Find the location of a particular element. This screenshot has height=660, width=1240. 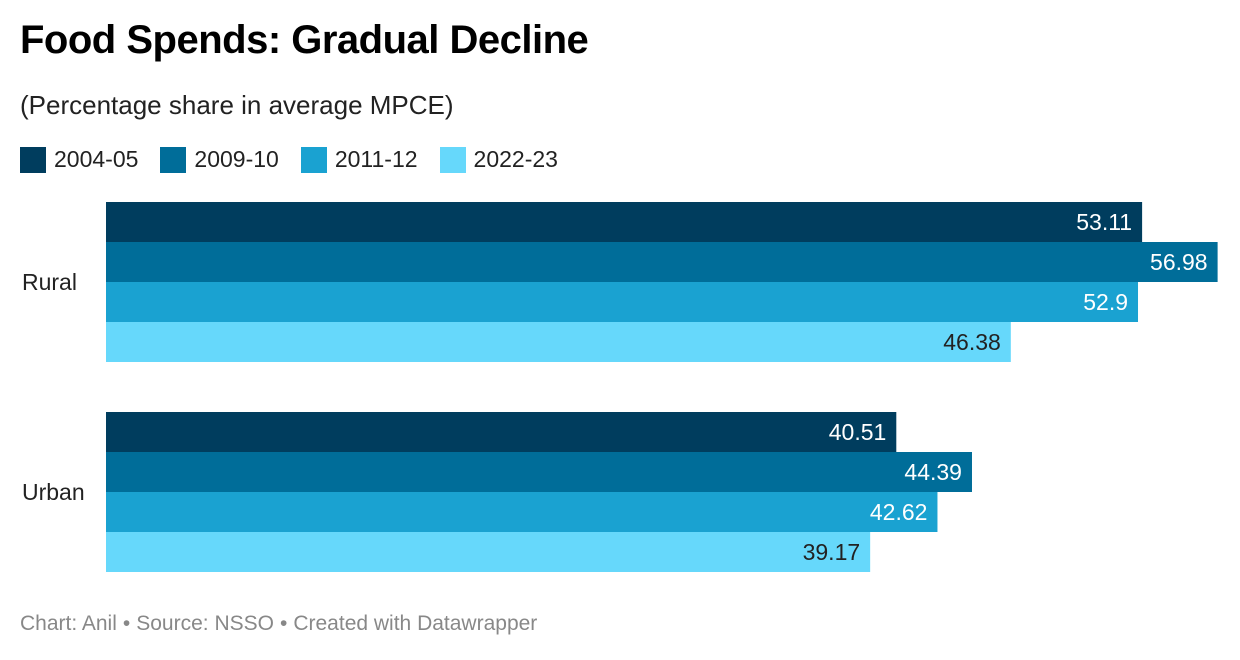

data-label-rural-2009-10: 56.98 is located at coordinates (1179, 262).